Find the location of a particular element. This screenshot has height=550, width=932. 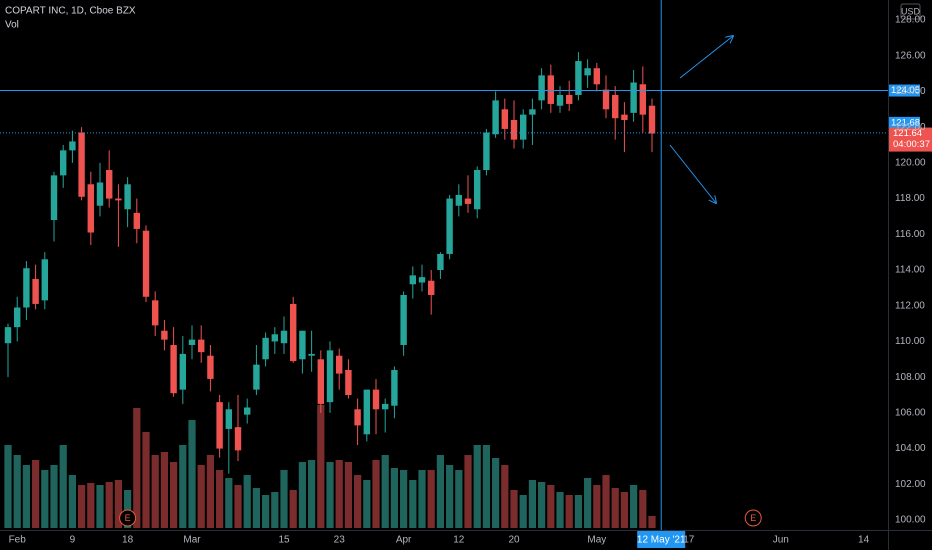

last-price: 121.64 is located at coordinates (907, 133).